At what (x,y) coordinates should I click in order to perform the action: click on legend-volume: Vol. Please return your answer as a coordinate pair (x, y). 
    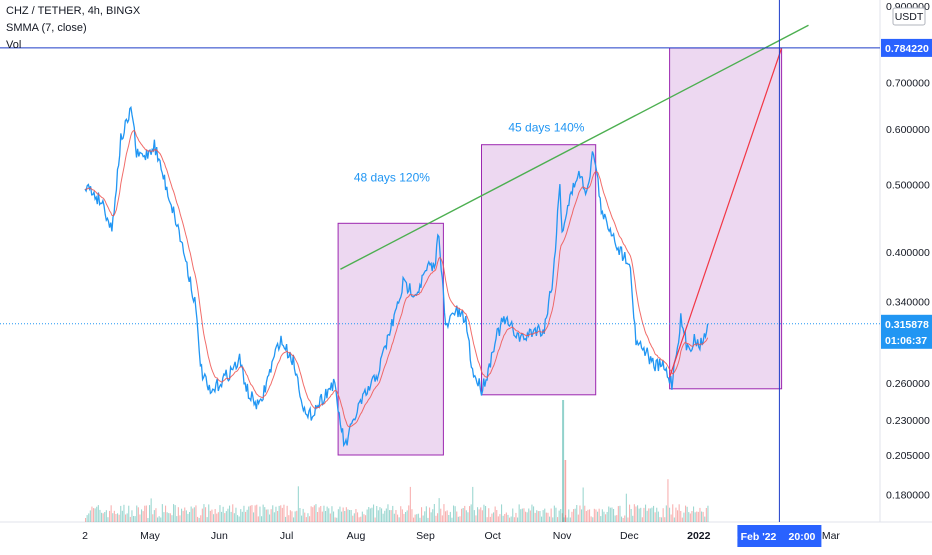
    Looking at the image, I should click on (14, 45).